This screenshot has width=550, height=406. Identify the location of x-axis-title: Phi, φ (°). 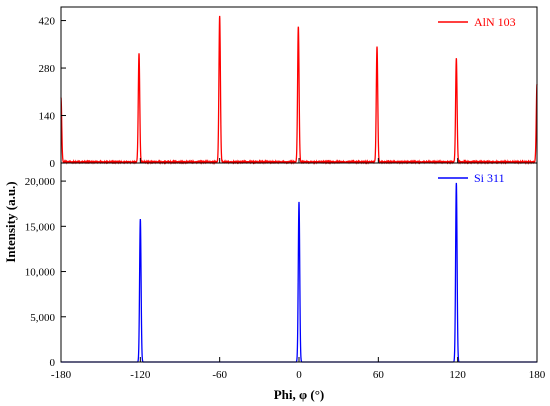
(299, 394).